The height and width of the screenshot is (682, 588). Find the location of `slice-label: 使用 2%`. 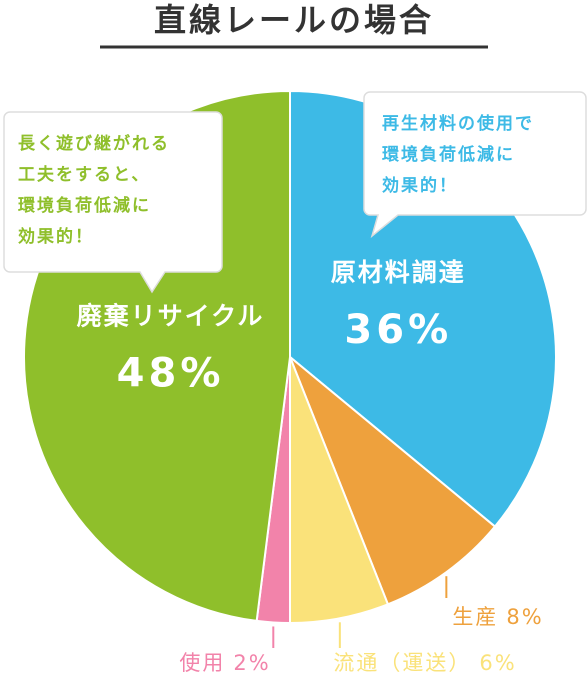

slice-label: 使用 2% is located at coordinates (224, 663).